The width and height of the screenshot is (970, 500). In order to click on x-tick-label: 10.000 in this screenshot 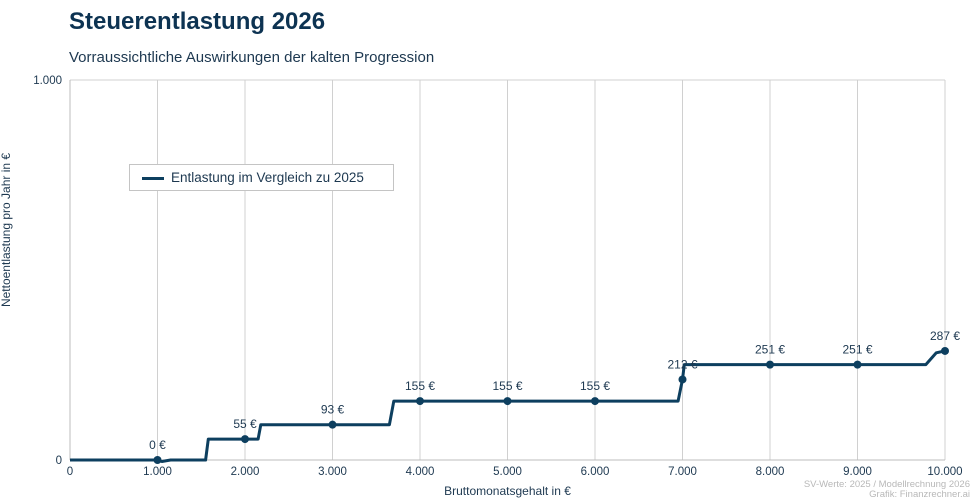, I will do `click(944, 472)`.